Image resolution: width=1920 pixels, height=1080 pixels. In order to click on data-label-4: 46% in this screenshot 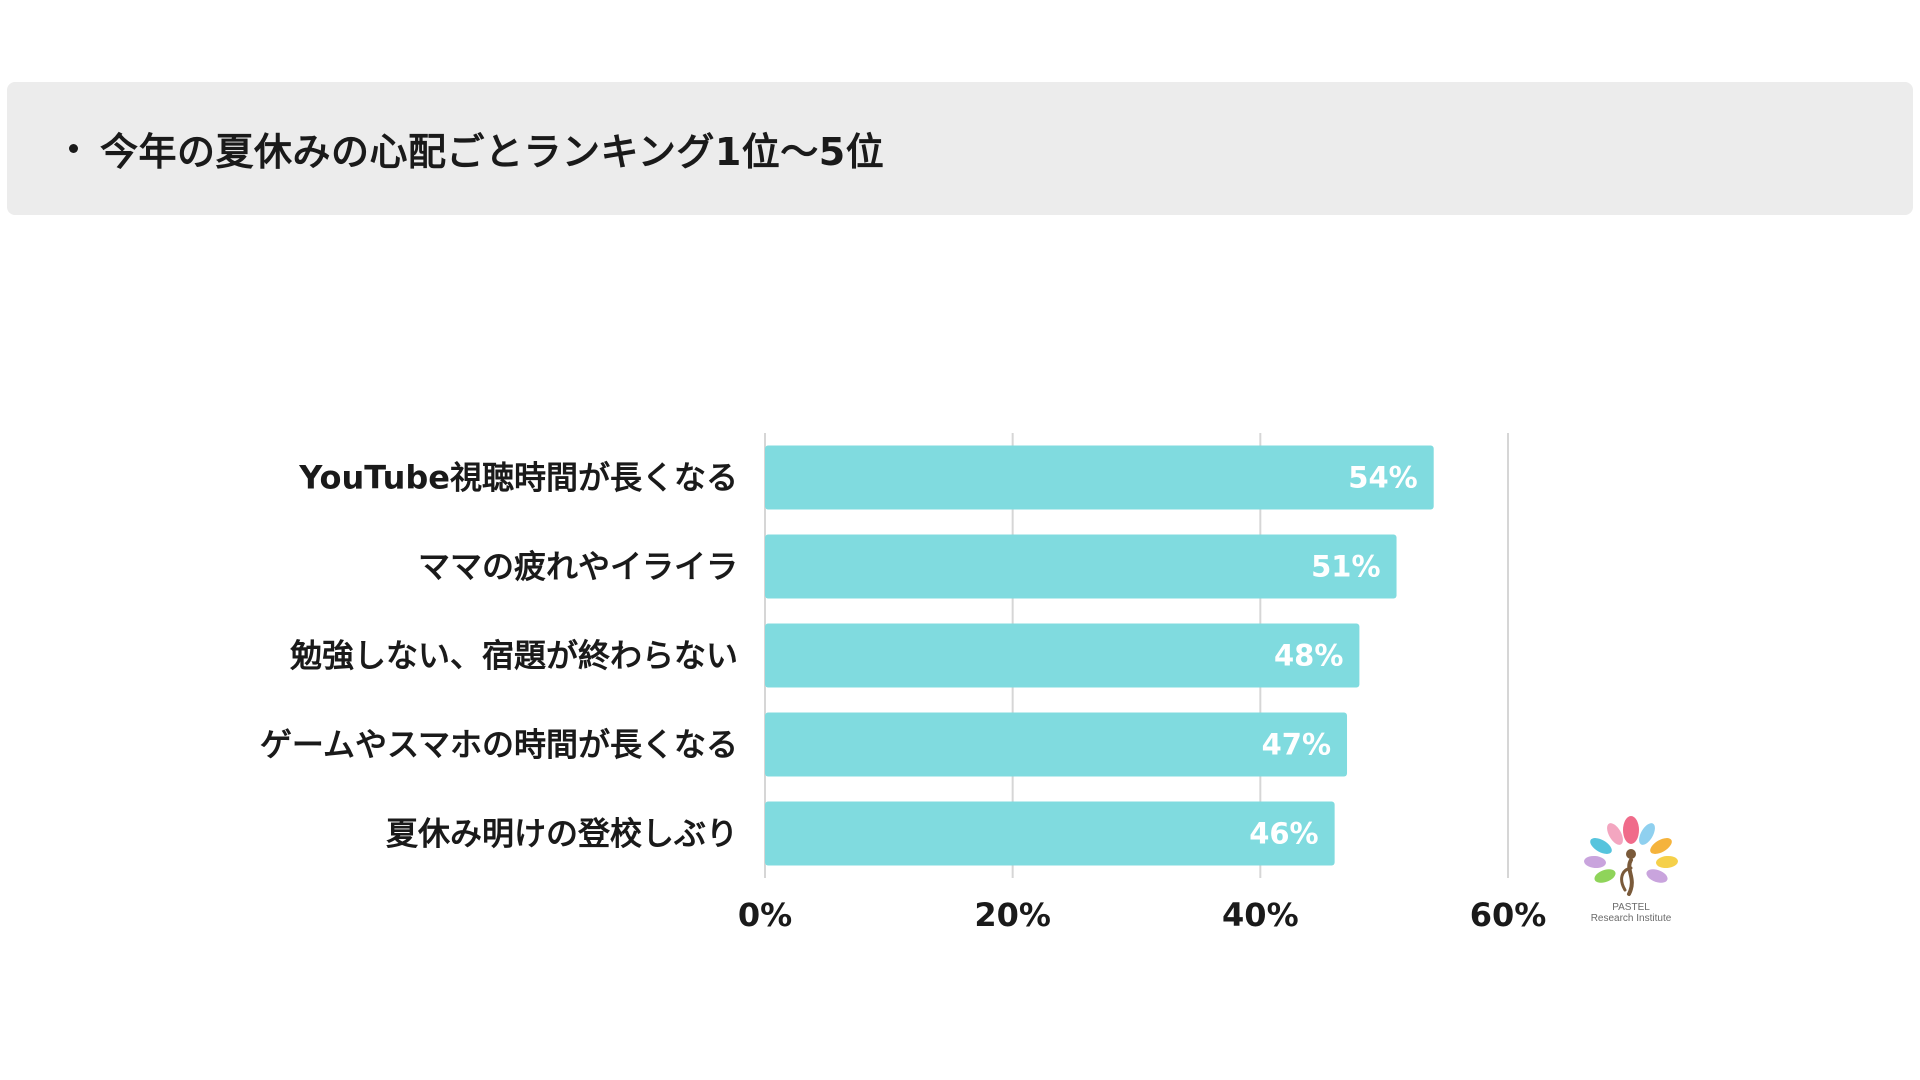, I will do `click(1283, 834)`.